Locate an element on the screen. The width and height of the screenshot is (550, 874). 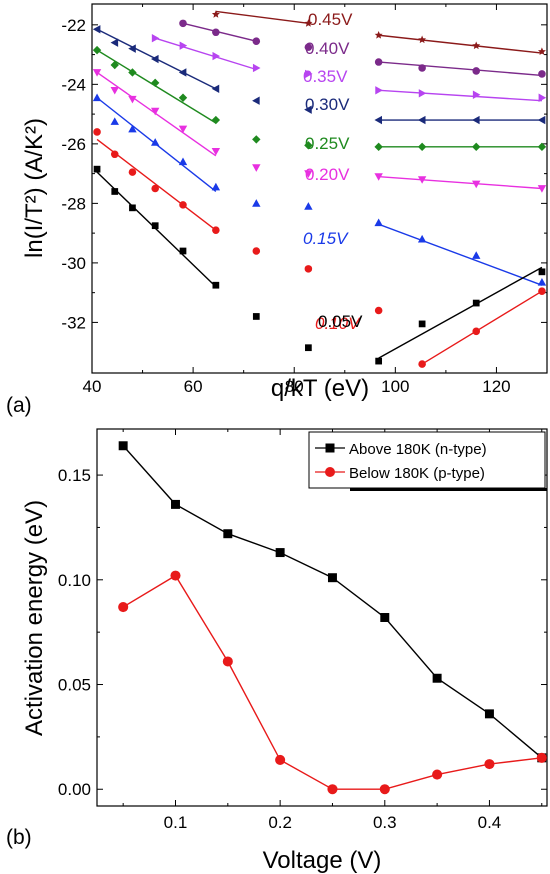
panel-b-x-tick-label: 0.3 is located at coordinates (385, 822).